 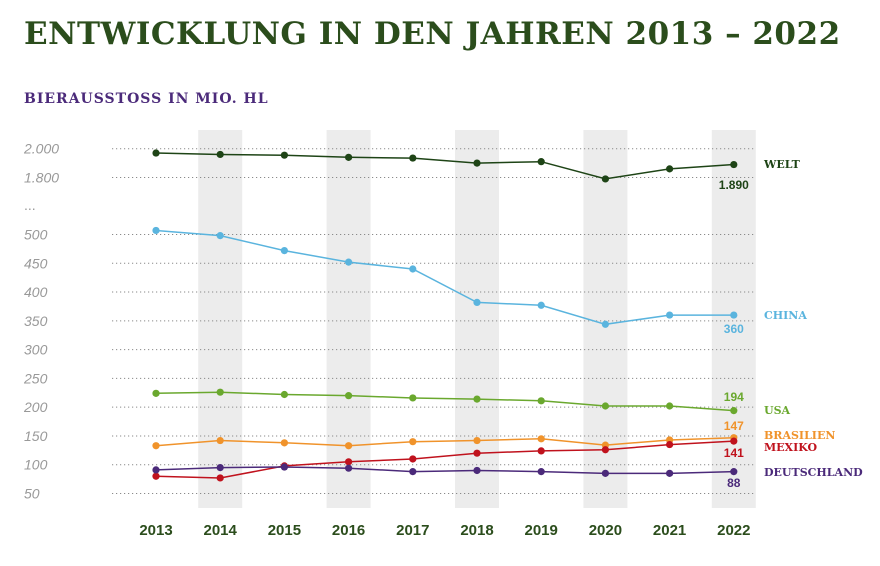 I want to click on y-tick-450: 450, so click(x=36, y=263).